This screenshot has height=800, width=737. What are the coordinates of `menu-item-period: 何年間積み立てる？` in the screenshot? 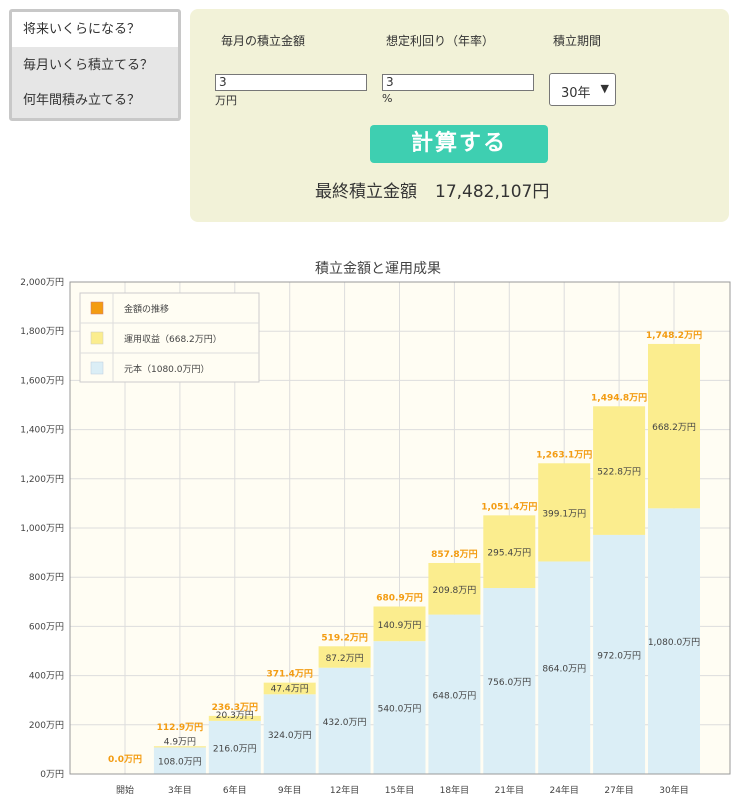 It's located at (82, 100).